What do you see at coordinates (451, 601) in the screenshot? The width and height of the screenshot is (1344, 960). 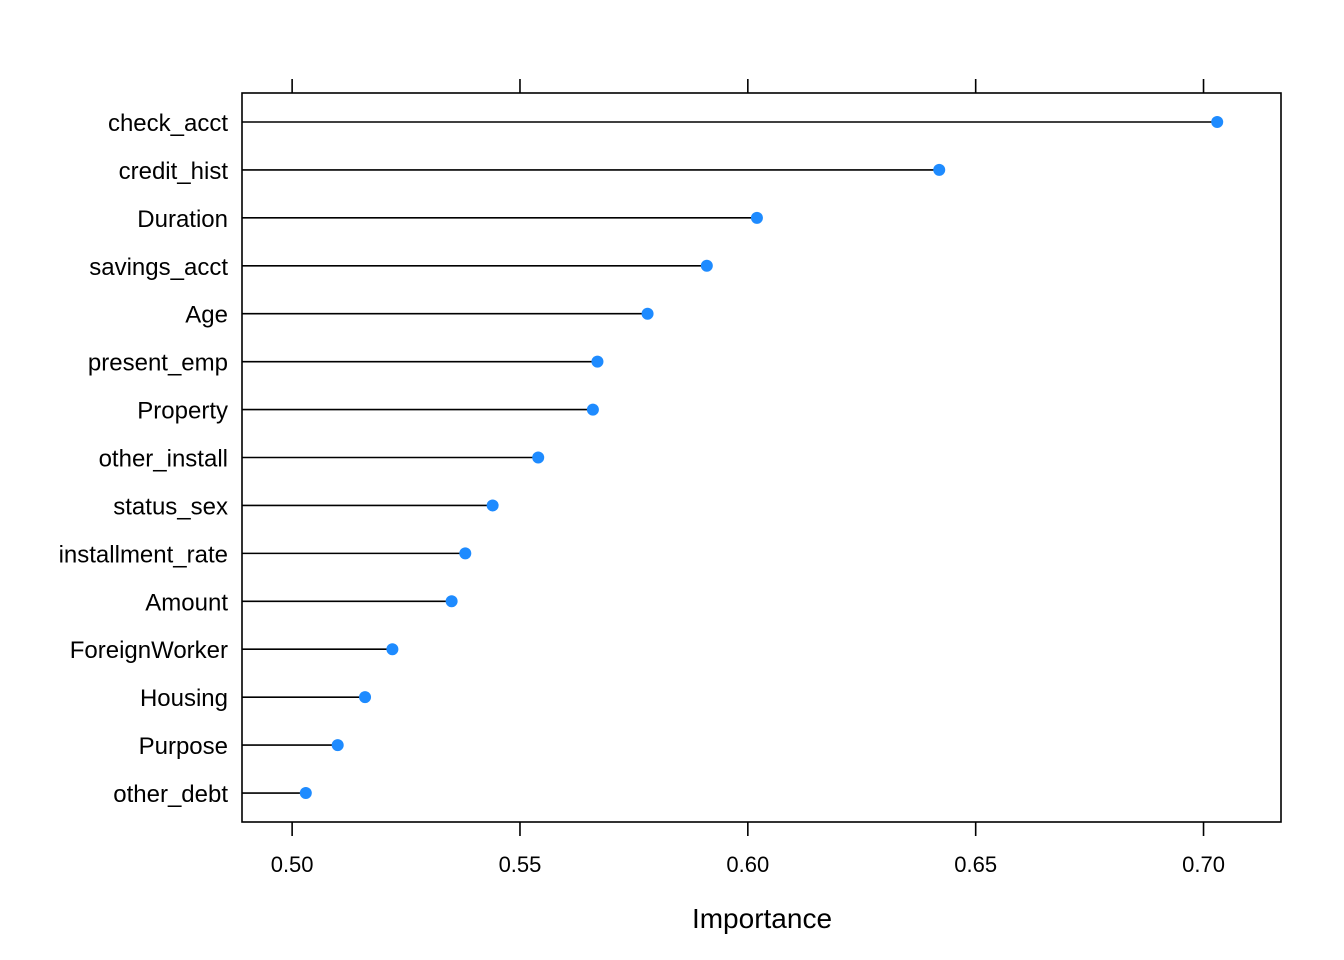 I see `point-Amount` at bounding box center [451, 601].